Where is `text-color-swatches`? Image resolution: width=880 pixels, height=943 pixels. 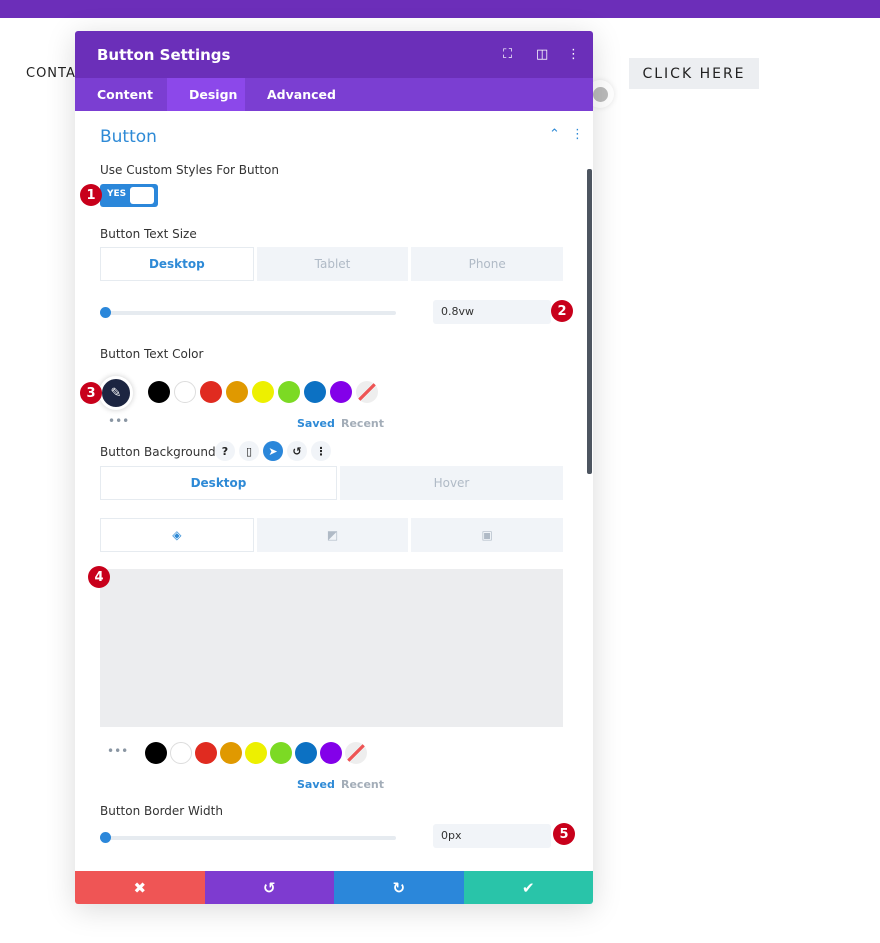 text-color-swatches is located at coordinates (263, 392).